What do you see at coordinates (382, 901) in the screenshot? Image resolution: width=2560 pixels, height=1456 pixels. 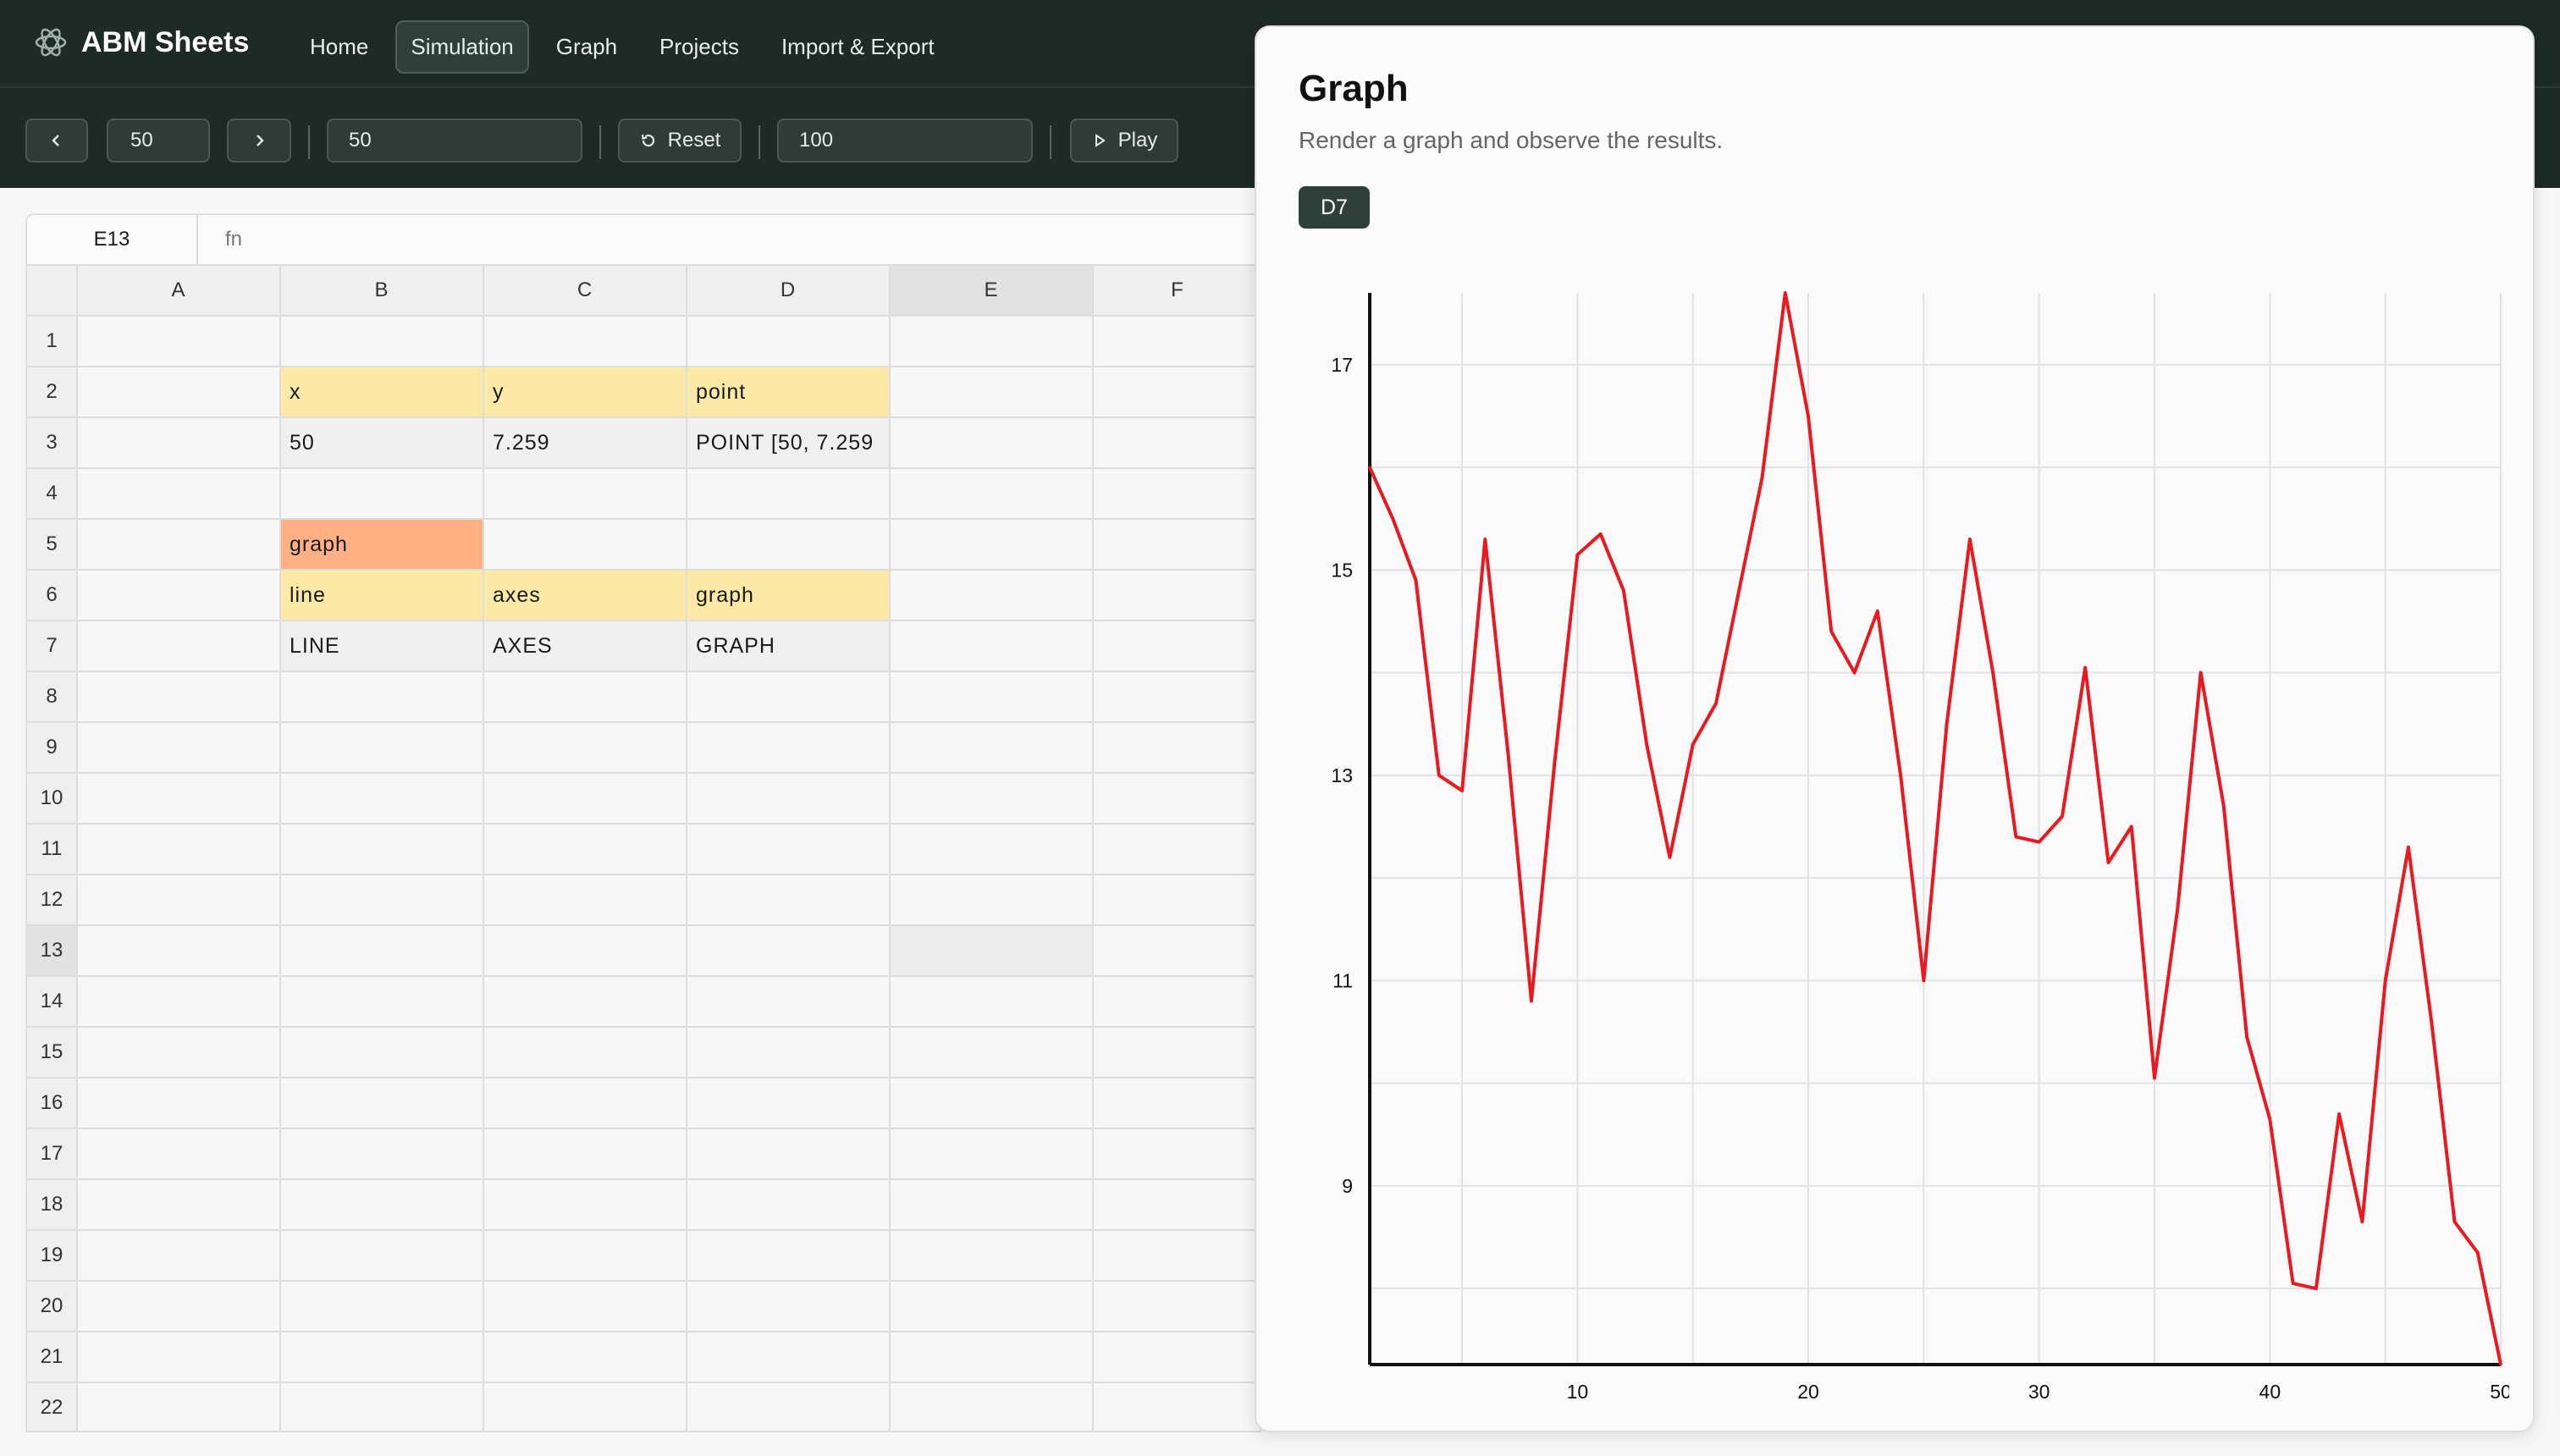 I see `cell-b12` at bounding box center [382, 901].